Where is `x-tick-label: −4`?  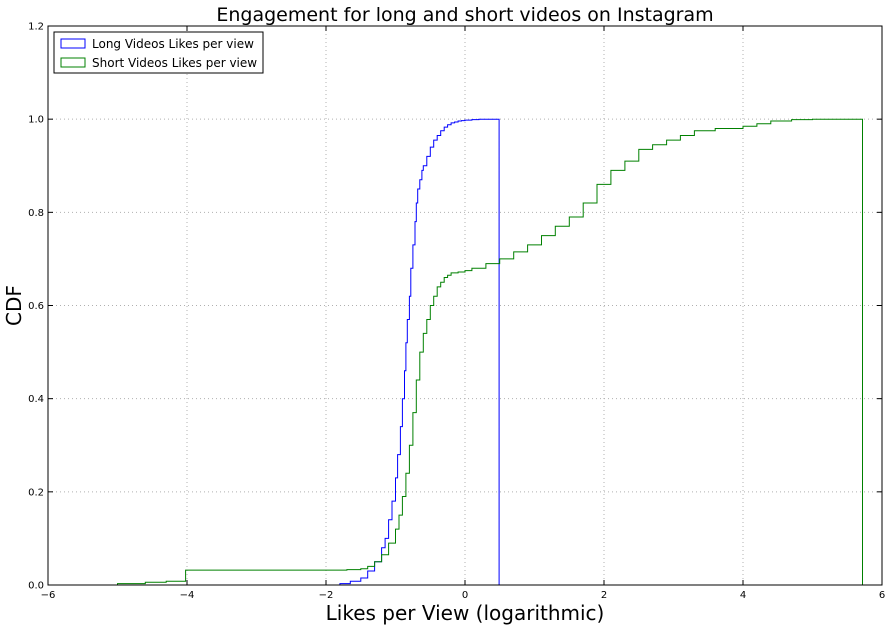
x-tick-label: −4 is located at coordinates (187, 595).